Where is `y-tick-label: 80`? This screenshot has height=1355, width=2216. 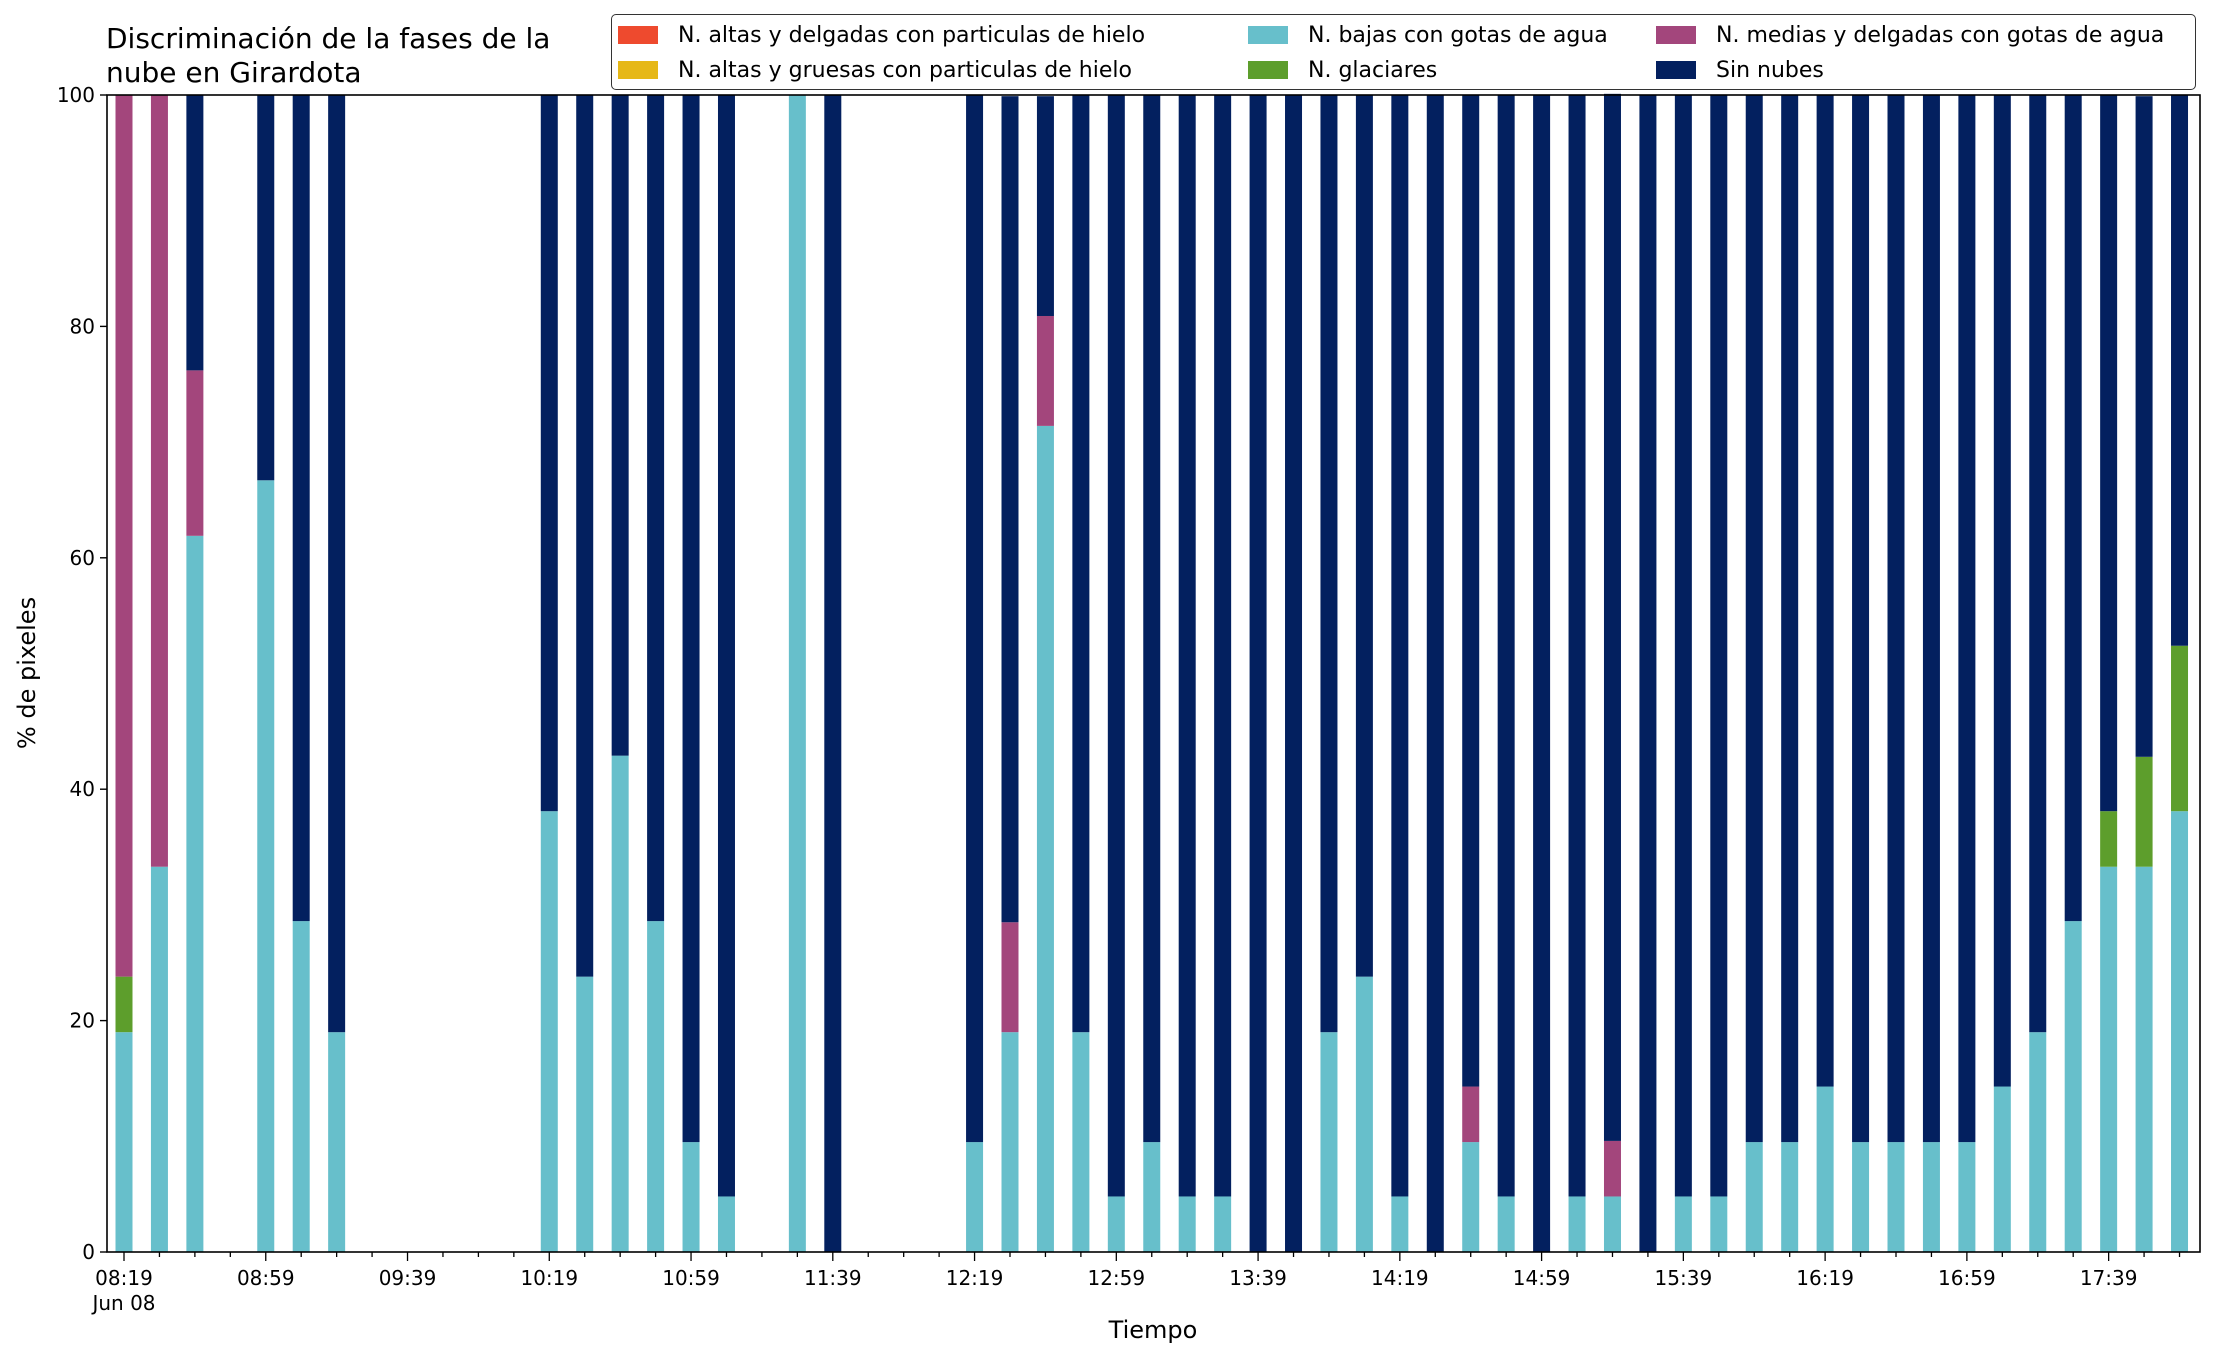 y-tick-label: 80 is located at coordinates (82, 326).